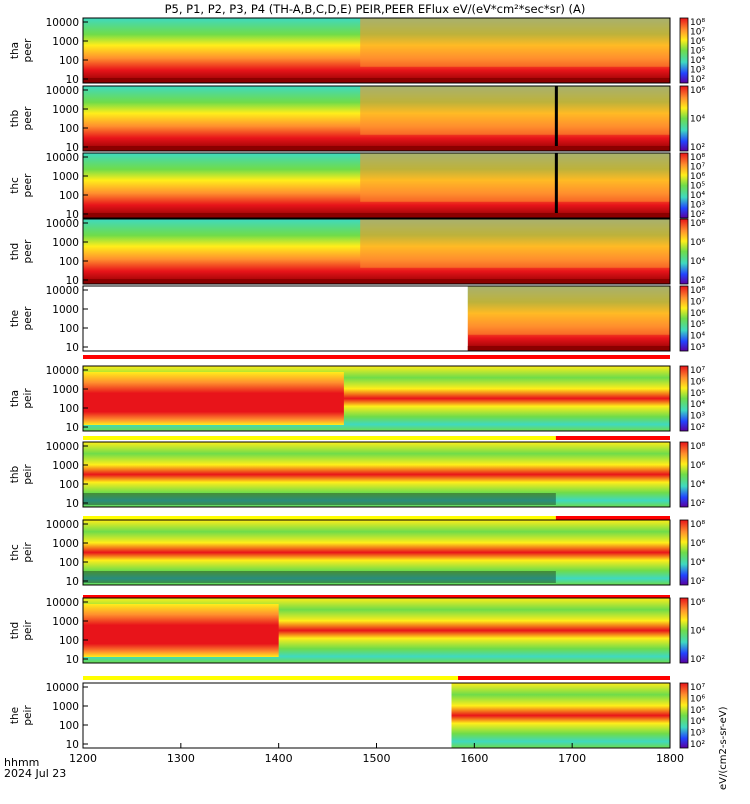  I want to click on heatmap-thb-peir, so click(376, 474).